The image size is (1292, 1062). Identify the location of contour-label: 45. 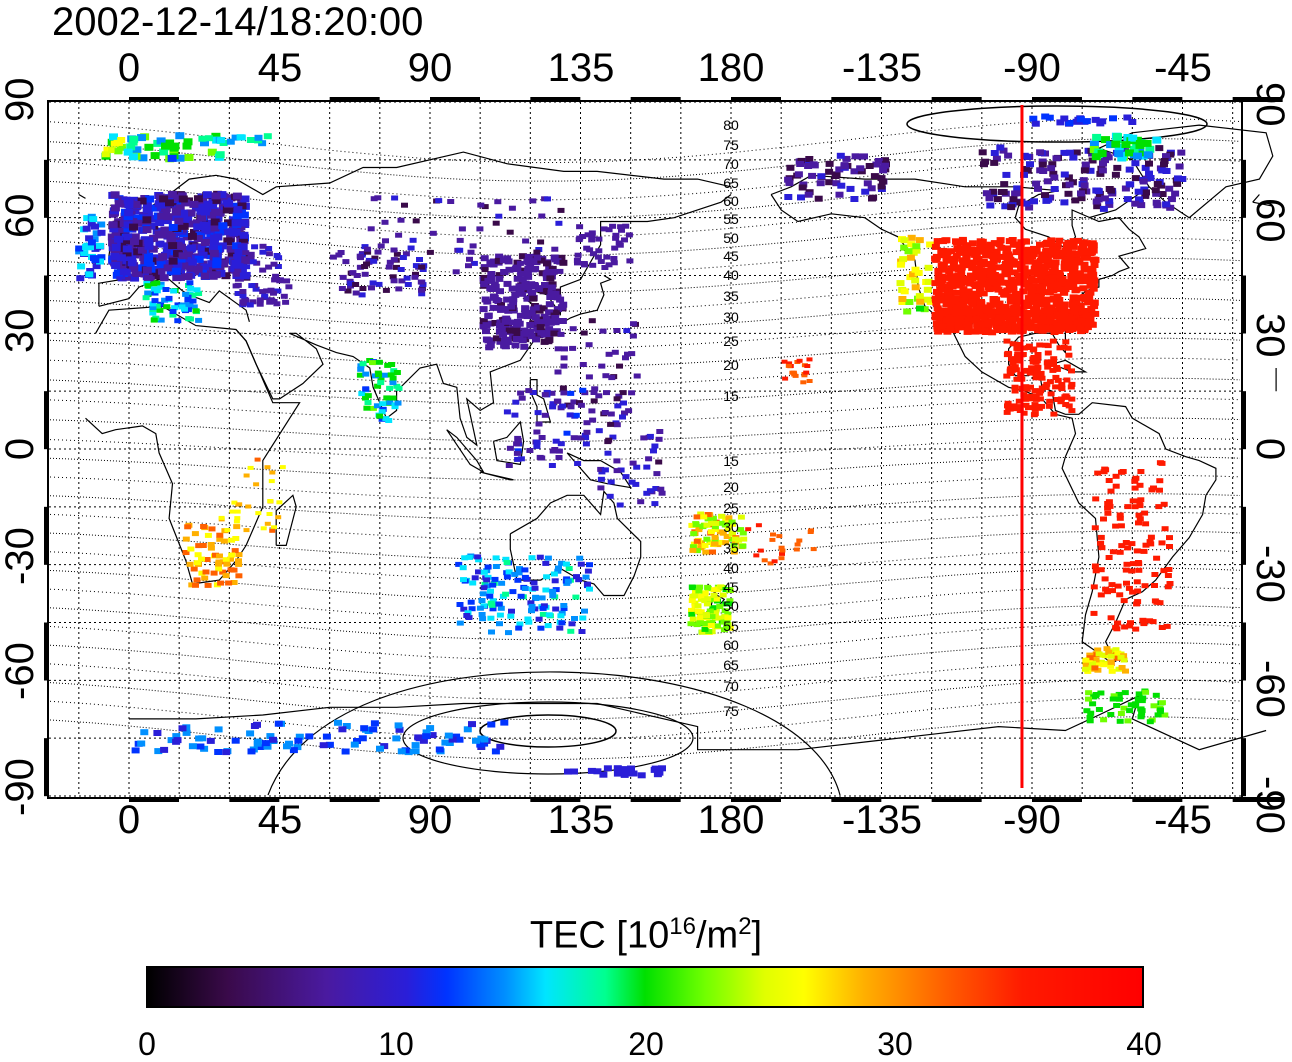
(731, 256).